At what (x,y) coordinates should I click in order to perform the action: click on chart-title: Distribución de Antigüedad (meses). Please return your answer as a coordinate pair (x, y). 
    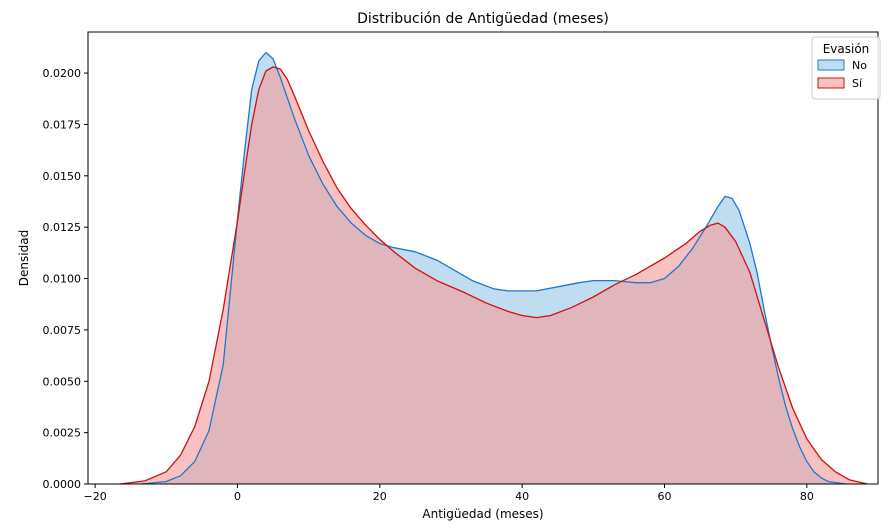
    Looking at the image, I should click on (483, 19).